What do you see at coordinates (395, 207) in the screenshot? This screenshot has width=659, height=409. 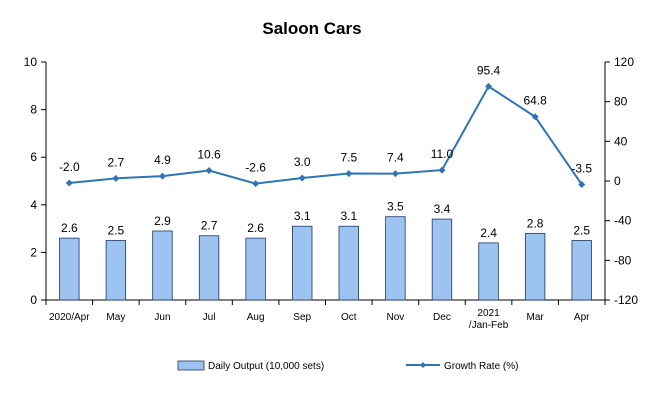 I see `bar-data-label: 3.5` at bounding box center [395, 207].